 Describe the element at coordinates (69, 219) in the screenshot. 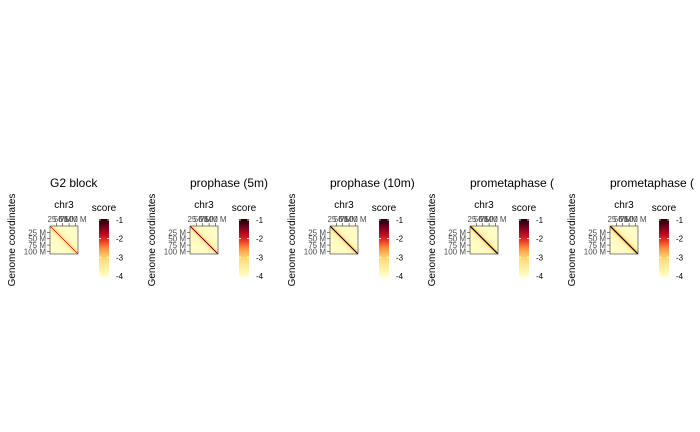

I see `x-tick-label: 75 M` at that location.